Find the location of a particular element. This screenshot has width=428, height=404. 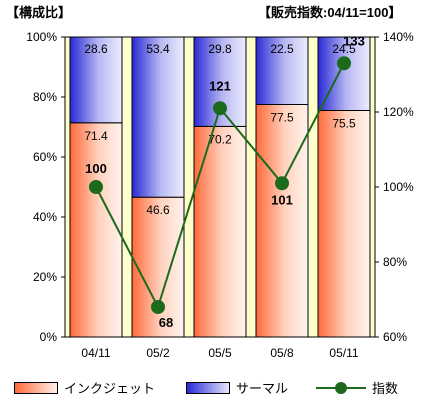

bar-thermal-value: 53.4 is located at coordinates (158, 49).